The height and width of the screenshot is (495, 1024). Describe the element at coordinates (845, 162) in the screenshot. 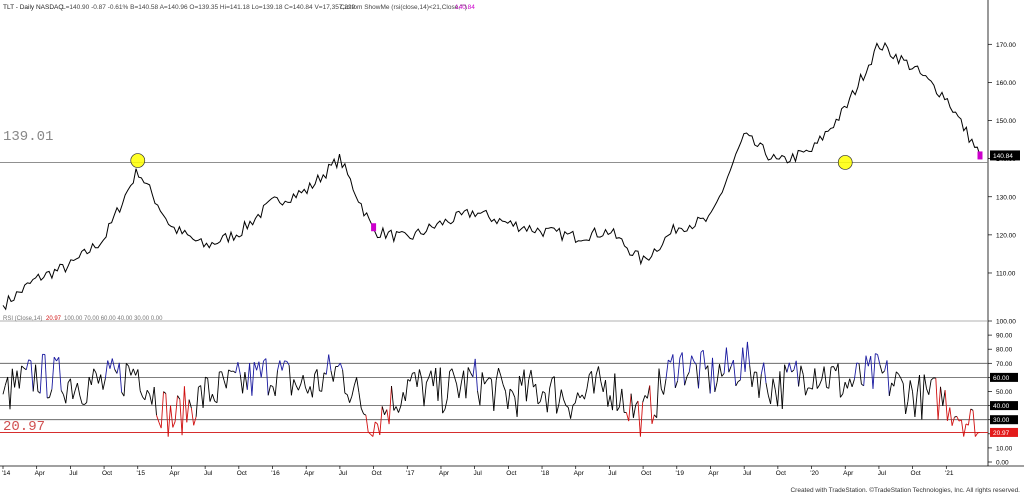

I see `highlight-circle` at that location.